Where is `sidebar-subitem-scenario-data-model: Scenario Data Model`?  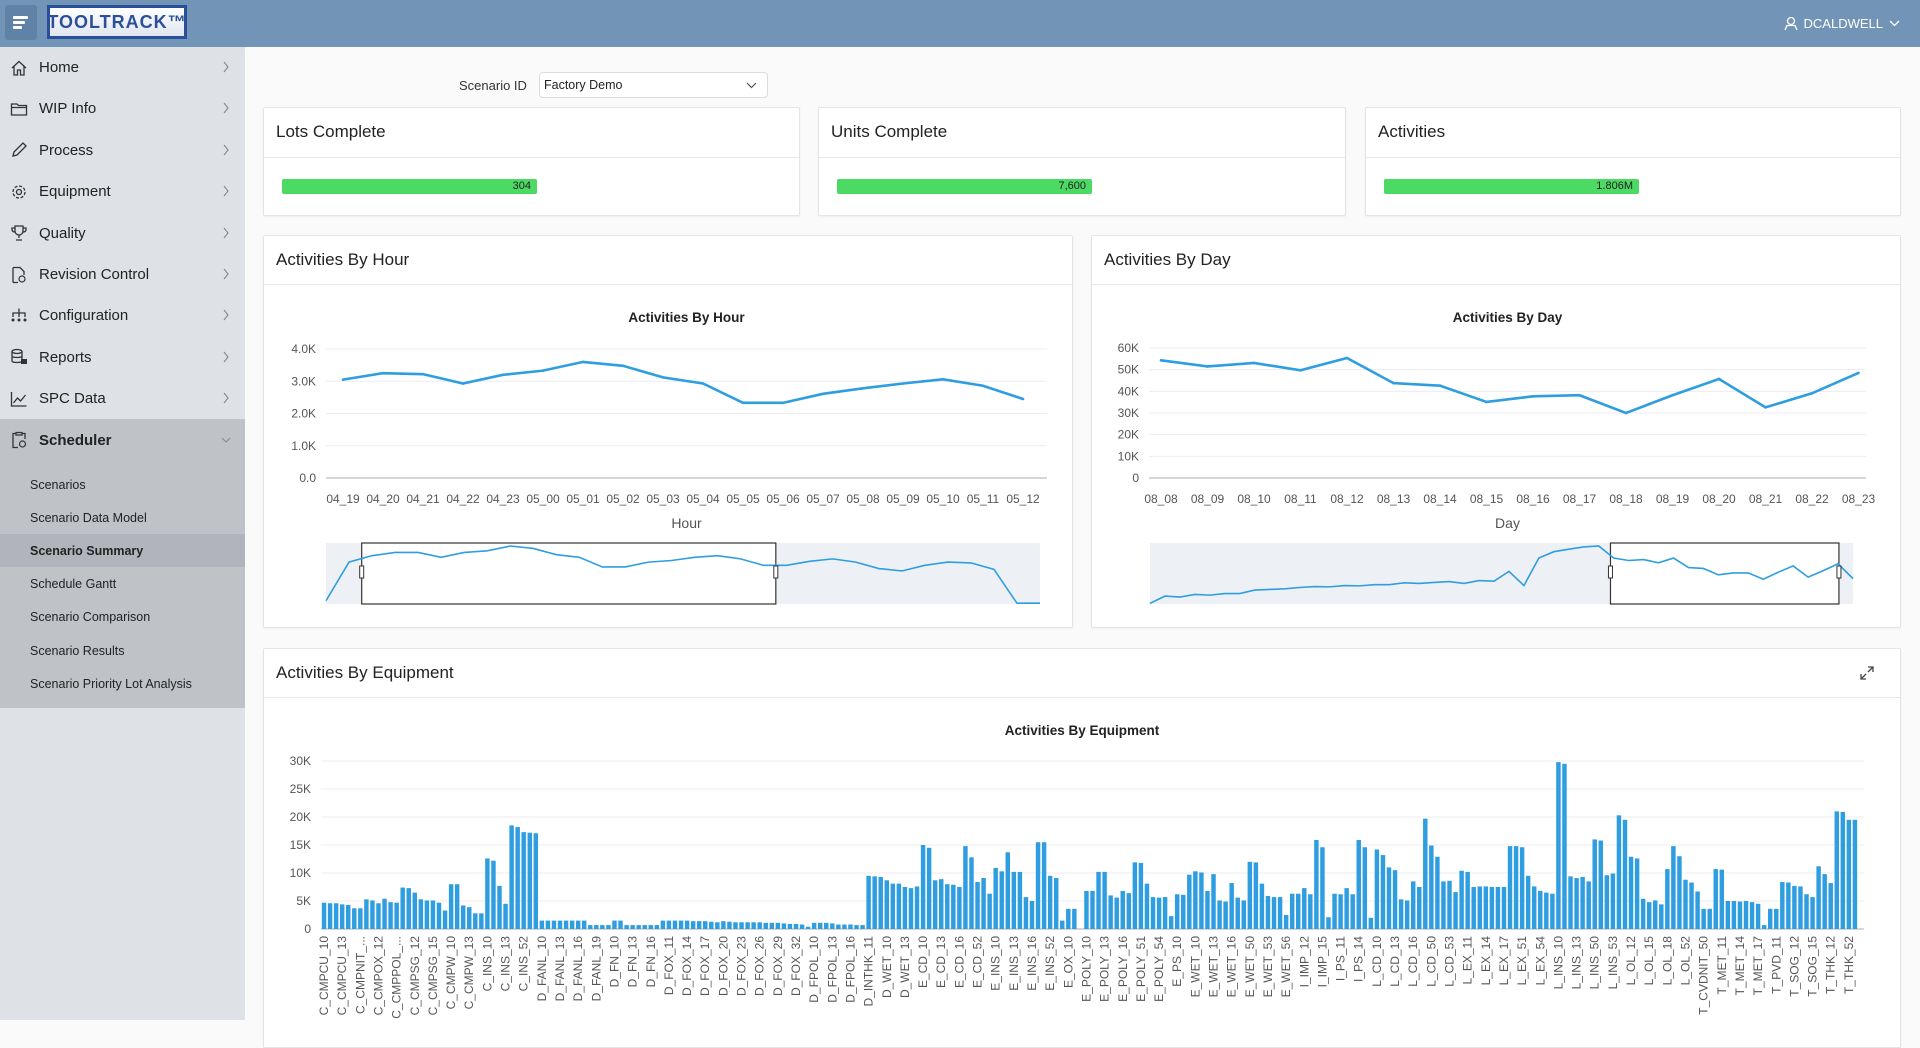 sidebar-subitem-scenario-data-model: Scenario Data Model is located at coordinates (88, 517).